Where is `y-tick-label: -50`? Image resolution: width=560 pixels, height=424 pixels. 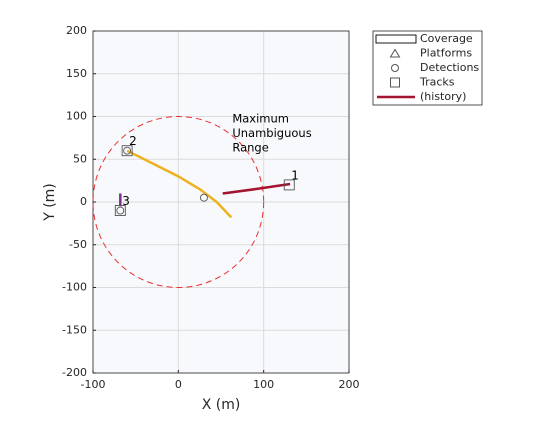
y-tick-label: -50 is located at coordinates (78, 244).